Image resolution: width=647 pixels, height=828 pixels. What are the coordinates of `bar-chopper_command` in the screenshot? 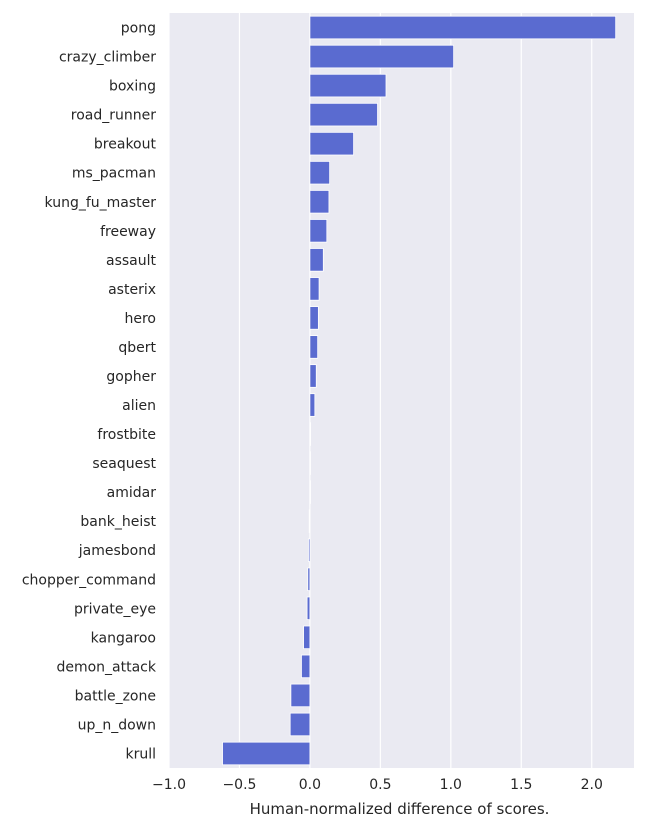 It's located at (309, 579).